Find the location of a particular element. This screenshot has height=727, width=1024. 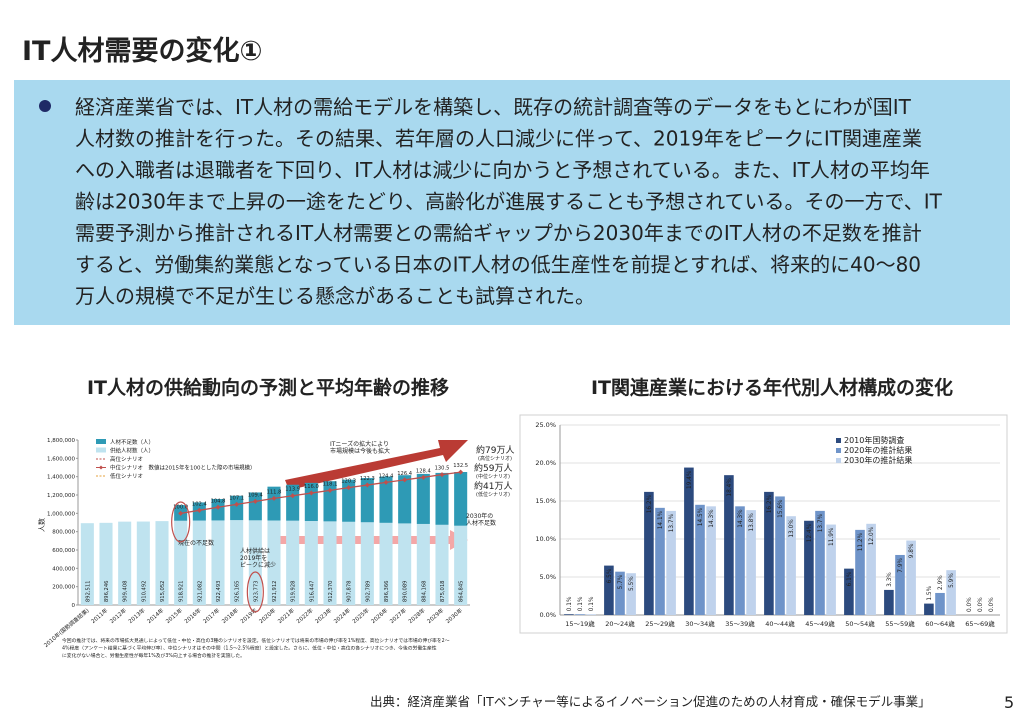

line-value-label: 118.1 is located at coordinates (330, 484).